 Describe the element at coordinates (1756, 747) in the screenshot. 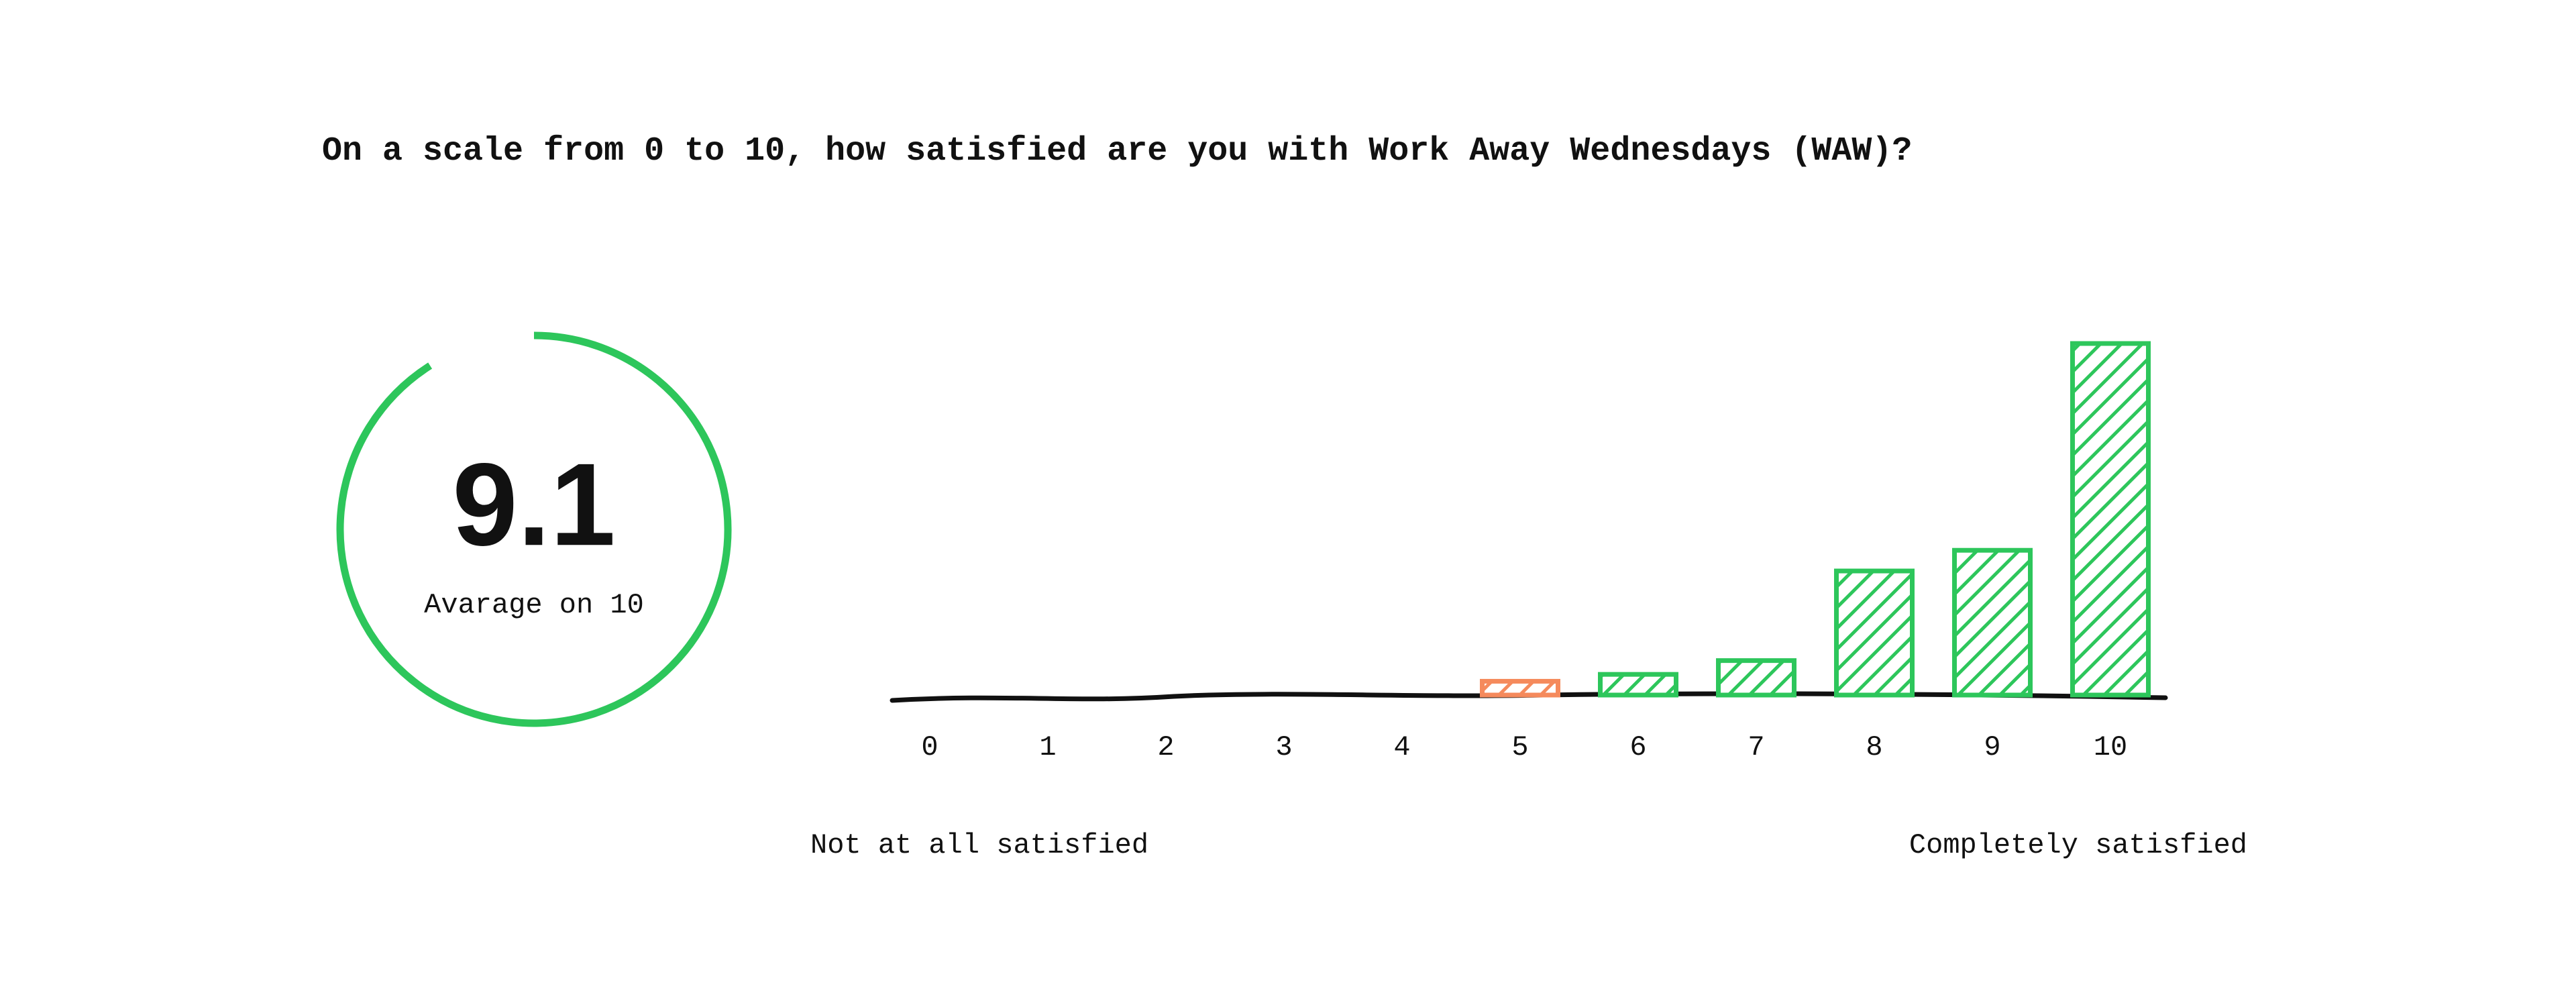

I see `x-tick-label: 7` at that location.